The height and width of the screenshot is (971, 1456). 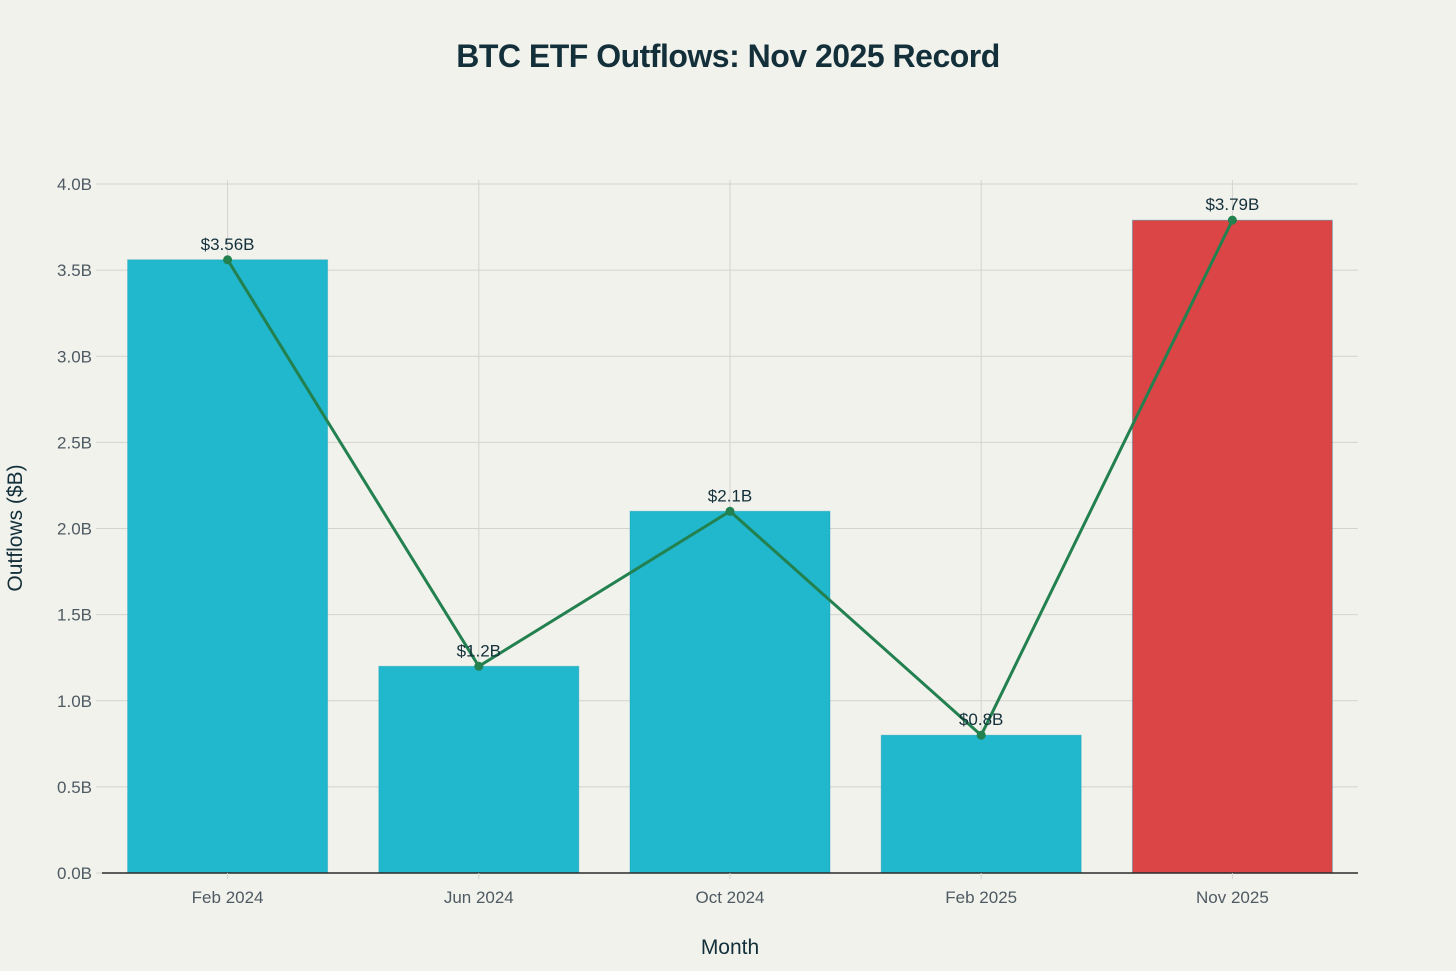 What do you see at coordinates (730, 692) in the screenshot?
I see `bar-oct-2024` at bounding box center [730, 692].